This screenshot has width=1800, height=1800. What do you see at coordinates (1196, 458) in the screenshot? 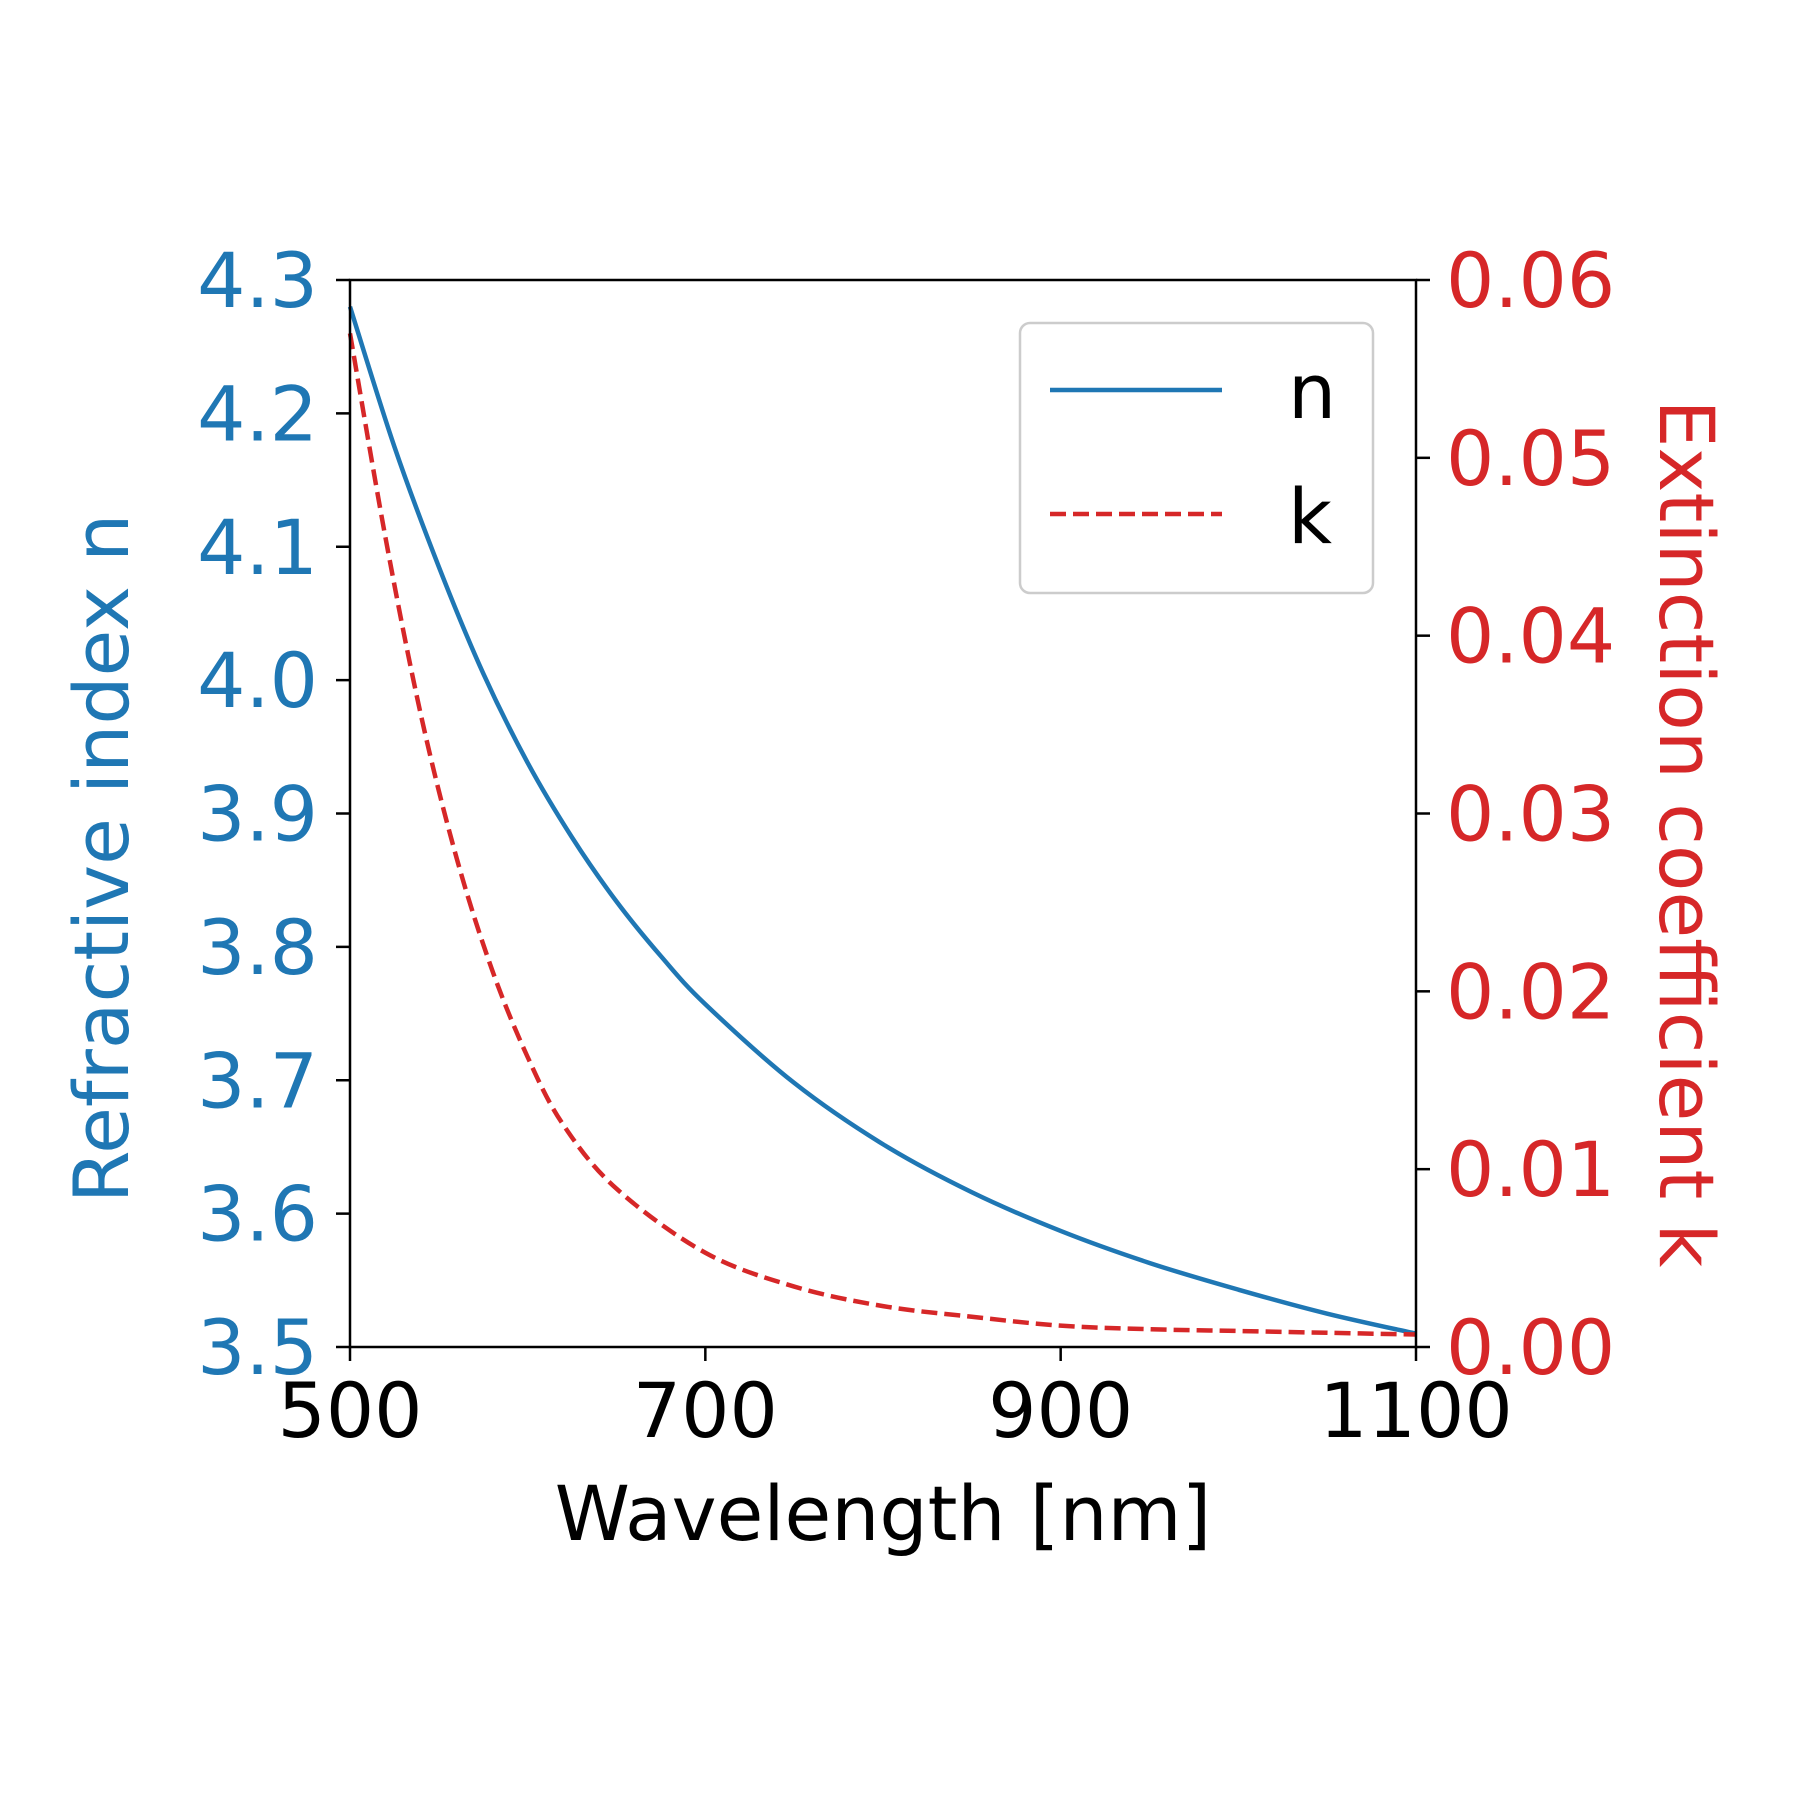
I see `legend: n k` at bounding box center [1196, 458].